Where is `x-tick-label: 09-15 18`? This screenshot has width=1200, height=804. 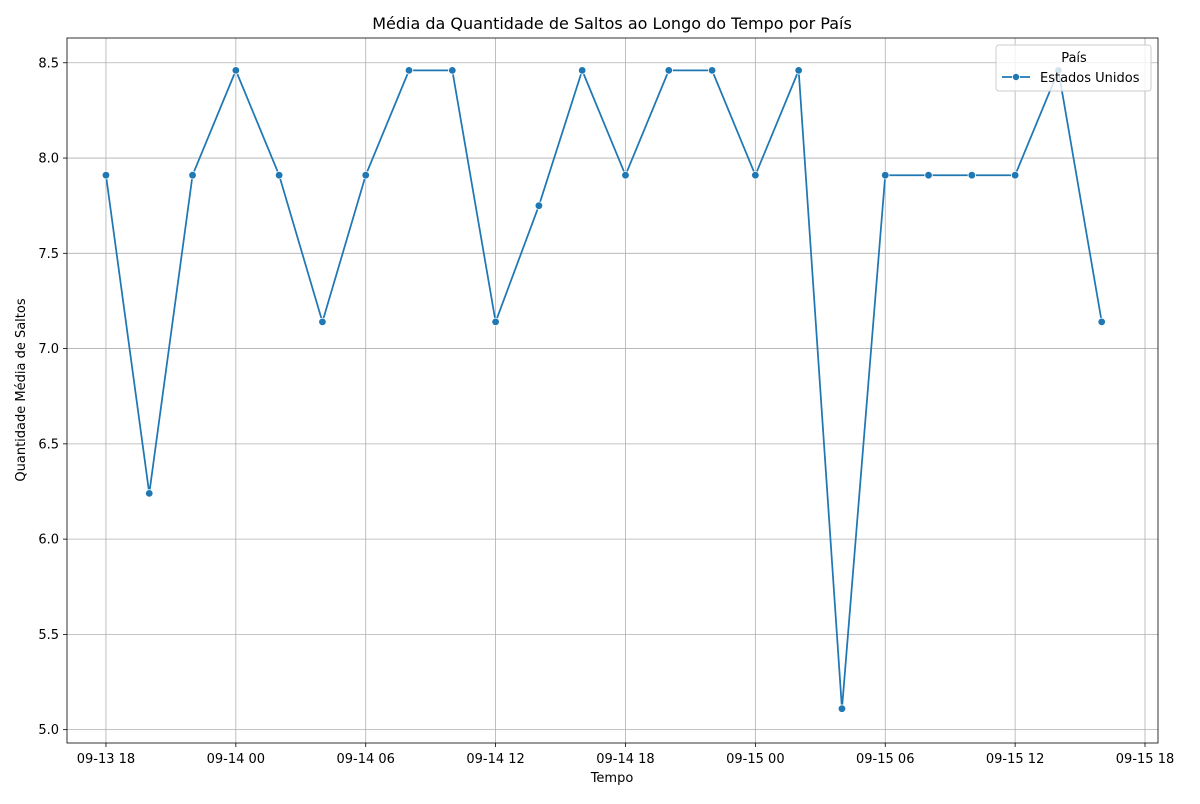
x-tick-label: 09-15 18 is located at coordinates (1145, 759).